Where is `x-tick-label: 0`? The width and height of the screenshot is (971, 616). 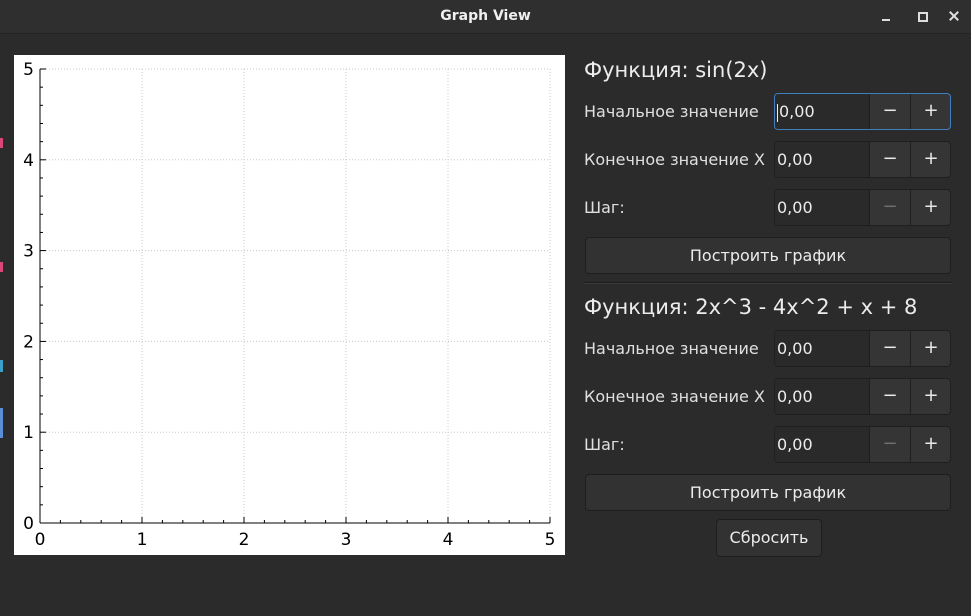
x-tick-label: 0 is located at coordinates (40, 540).